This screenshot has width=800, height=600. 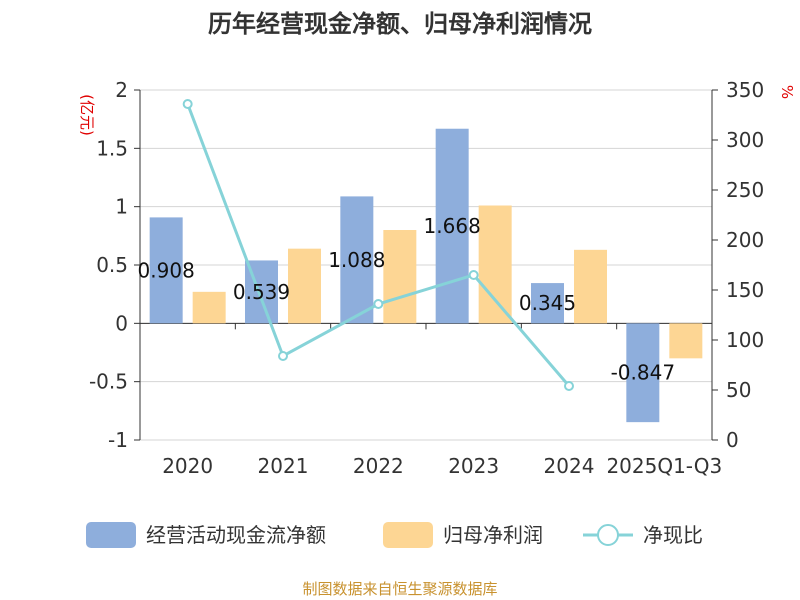 What do you see at coordinates (283, 466) in the screenshot?
I see `x-tick-label: 2021` at bounding box center [283, 466].